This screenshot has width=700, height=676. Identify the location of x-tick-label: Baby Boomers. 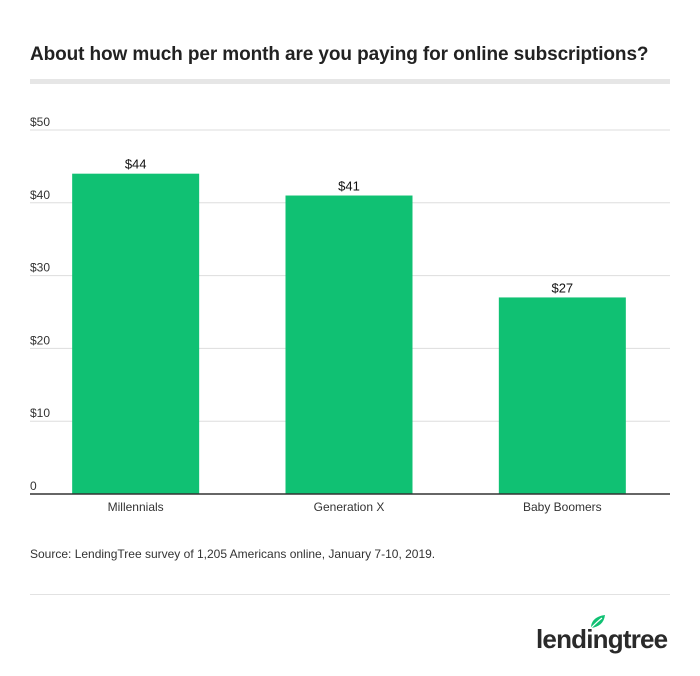
(562, 507).